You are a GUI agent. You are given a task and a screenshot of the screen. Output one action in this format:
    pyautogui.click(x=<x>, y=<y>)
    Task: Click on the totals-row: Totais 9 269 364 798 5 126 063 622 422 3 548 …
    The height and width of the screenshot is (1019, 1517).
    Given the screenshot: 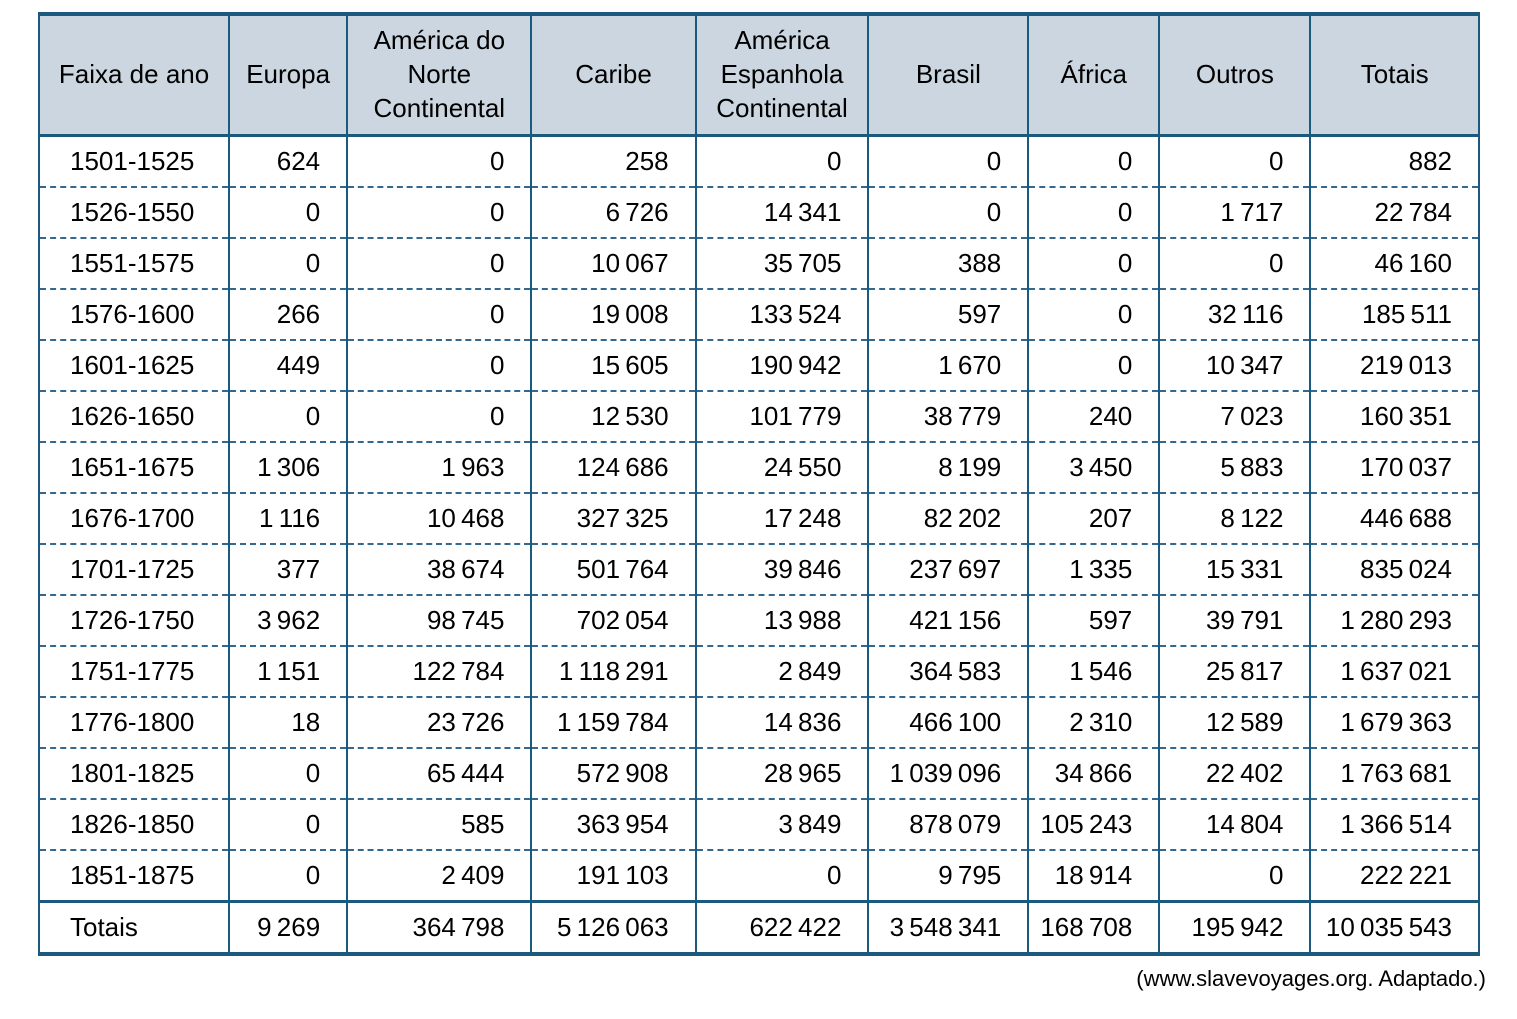 What is the action you would take?
    pyautogui.click(x=759, y=927)
    